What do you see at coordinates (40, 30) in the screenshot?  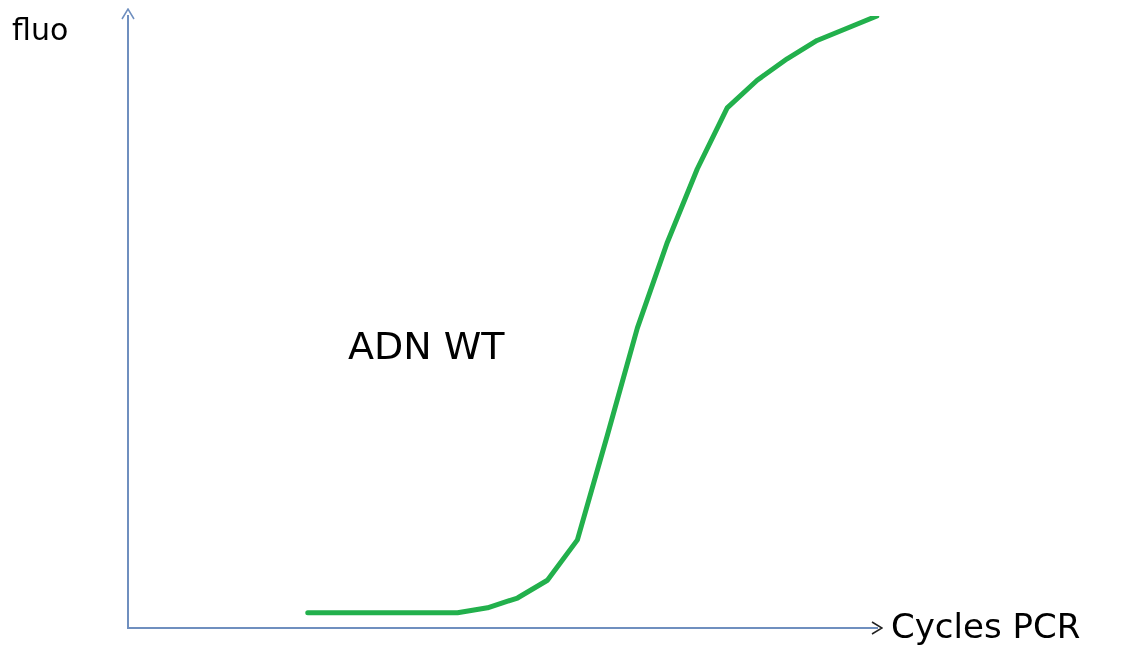 I see `y-axis-title: fluo` at bounding box center [40, 30].